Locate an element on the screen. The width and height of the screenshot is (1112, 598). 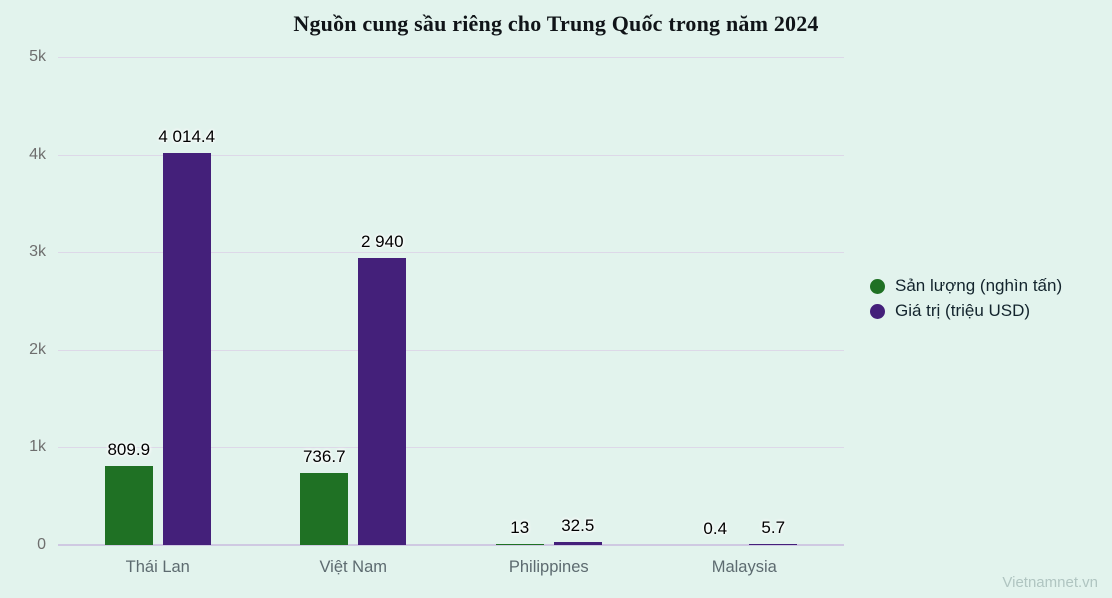
bar-production-Philippines is located at coordinates (519, 544).